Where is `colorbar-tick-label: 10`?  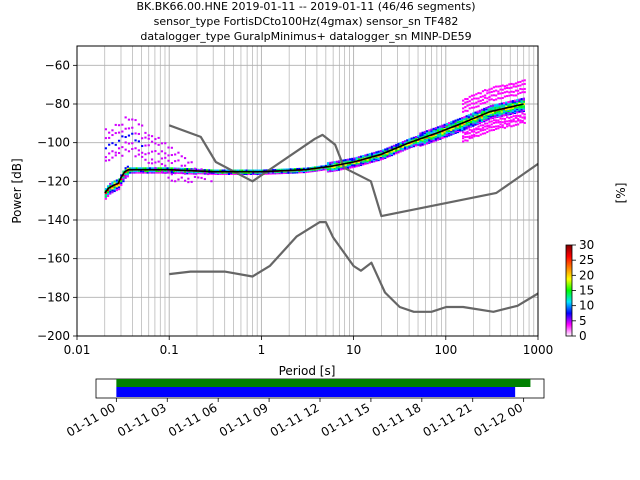
colorbar-tick-label: 10 is located at coordinates (586, 306).